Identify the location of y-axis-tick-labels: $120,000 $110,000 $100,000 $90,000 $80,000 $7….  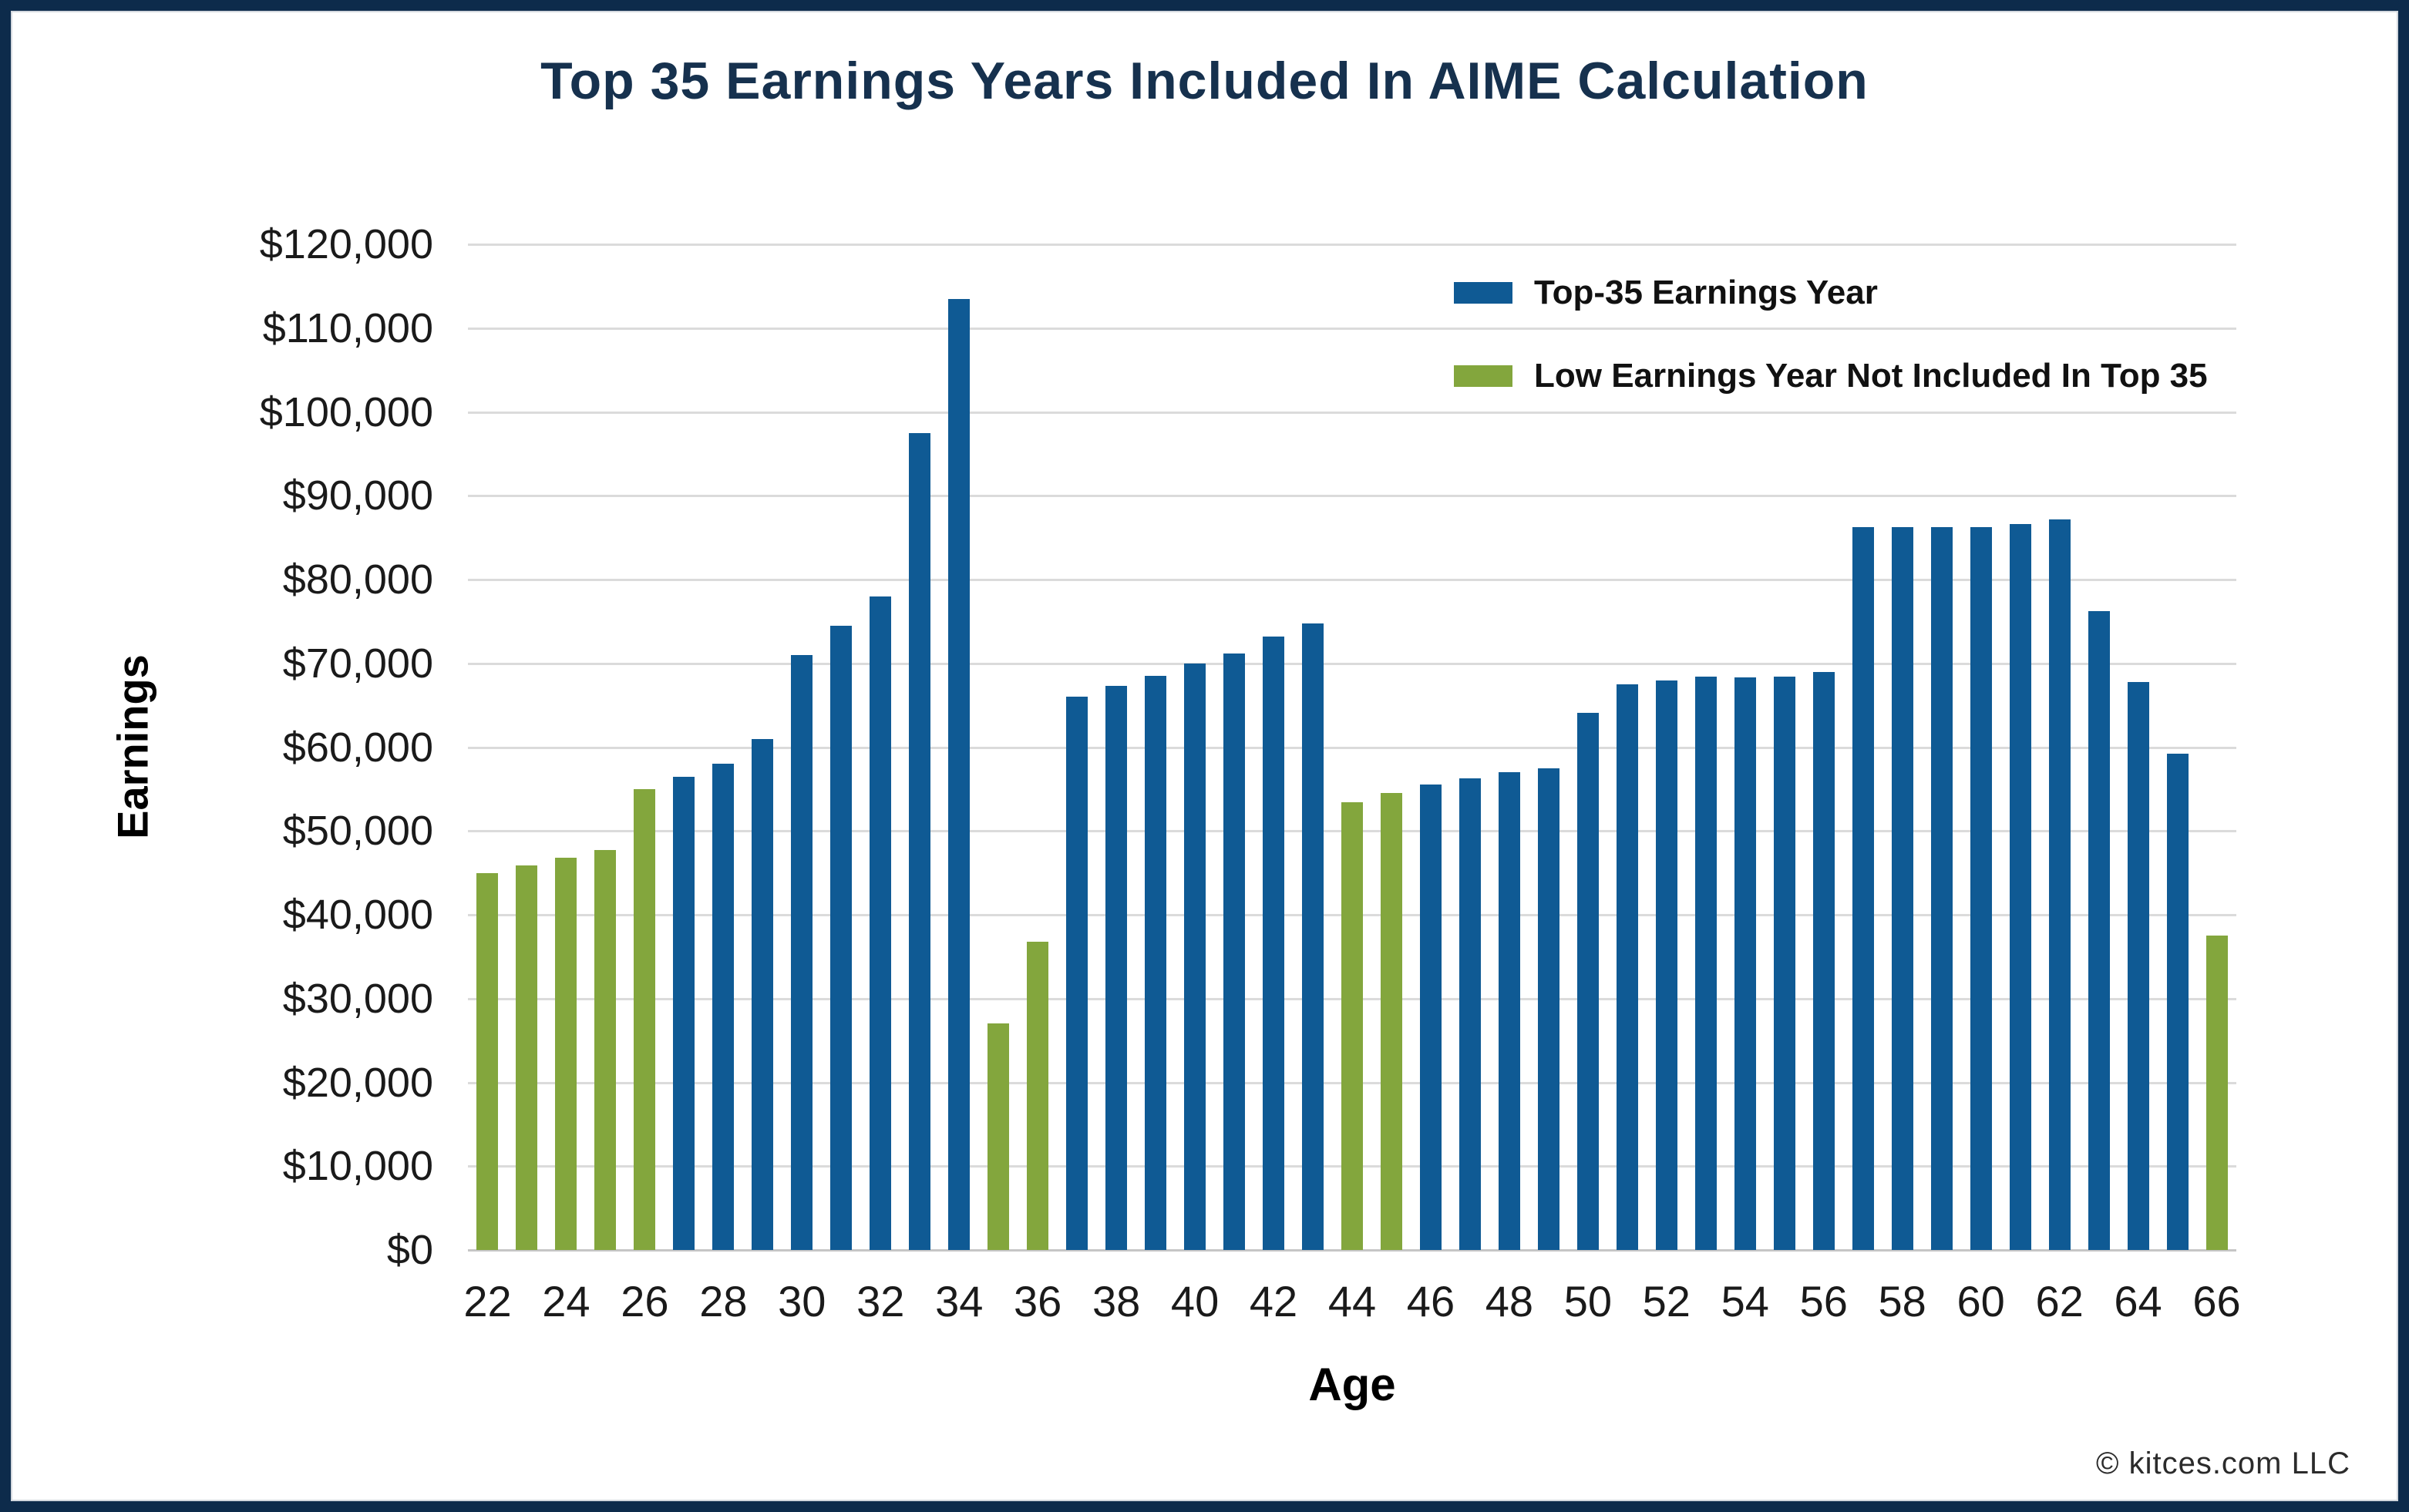
(222, 747).